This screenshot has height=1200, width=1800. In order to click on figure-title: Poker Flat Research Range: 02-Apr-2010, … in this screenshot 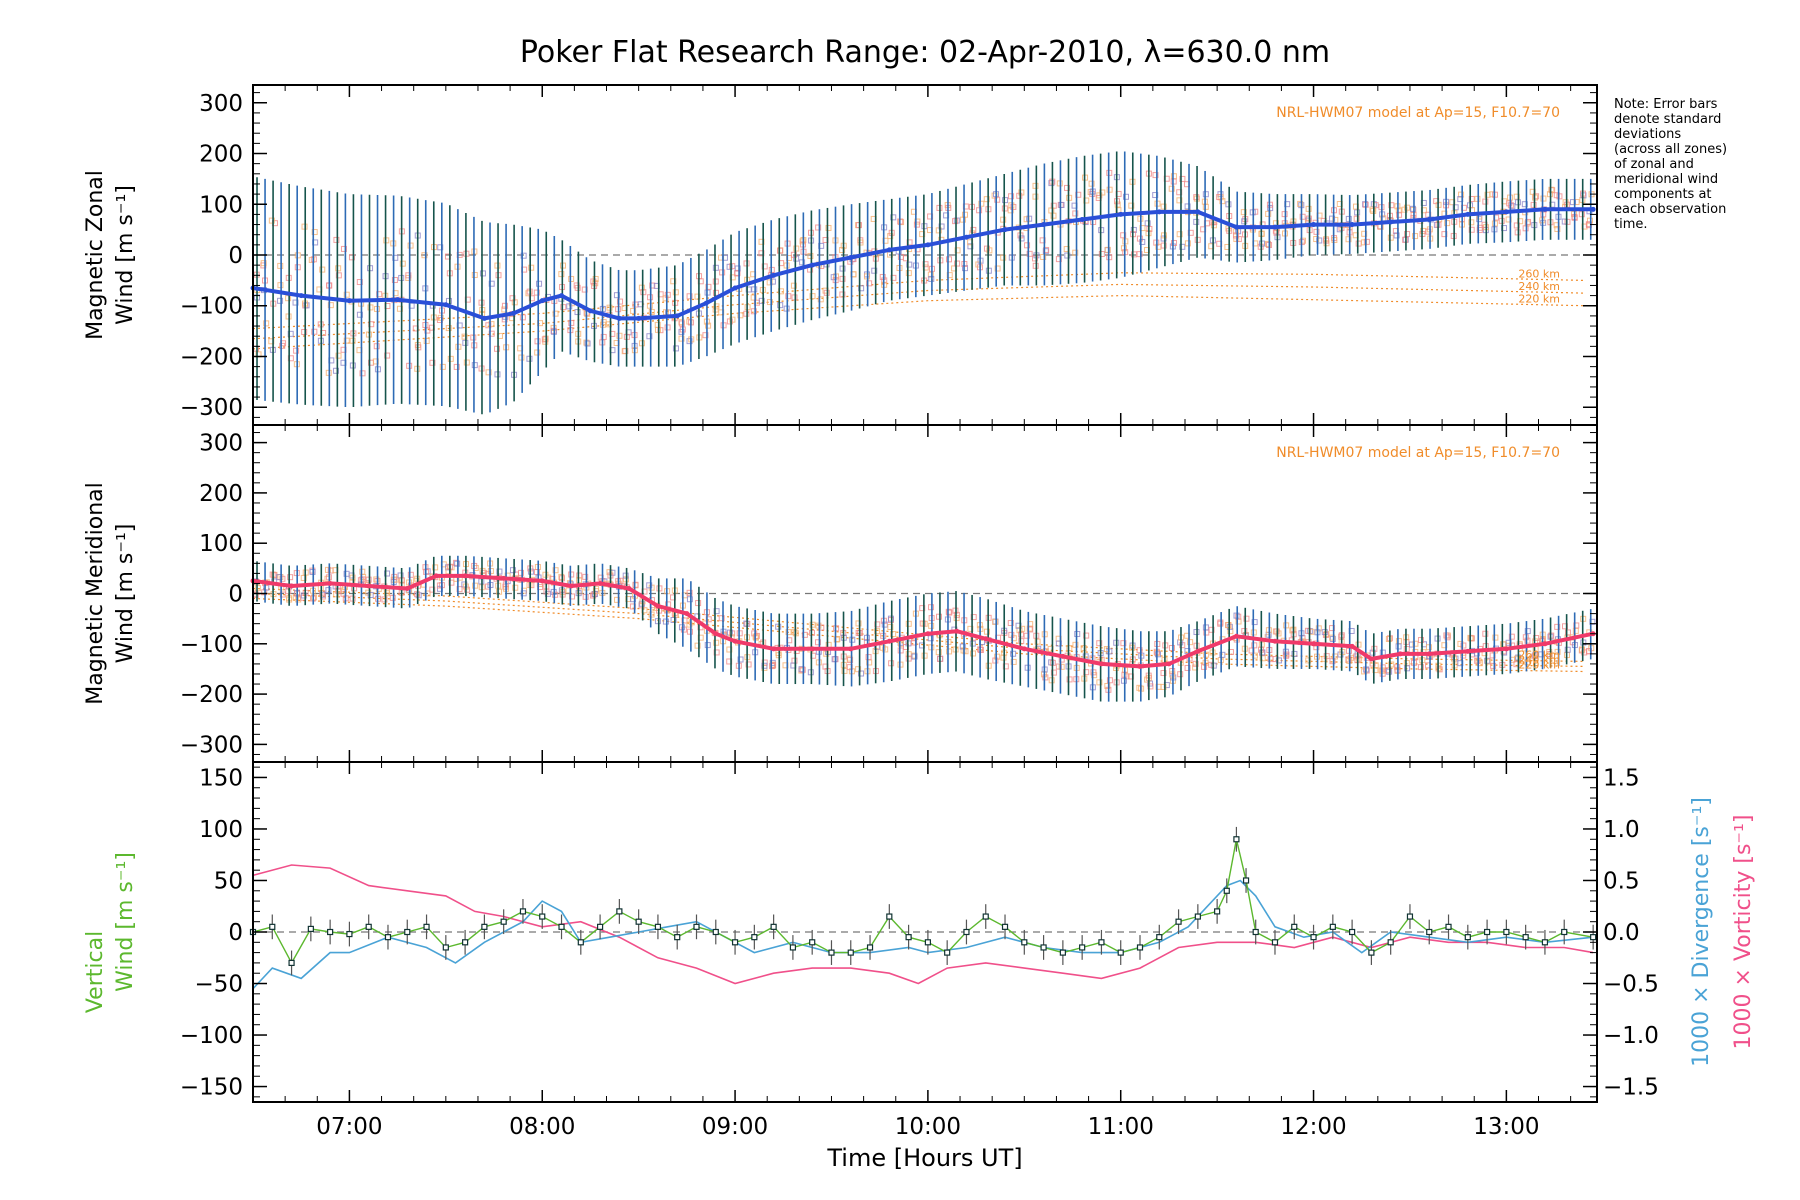, I will do `click(925, 52)`.